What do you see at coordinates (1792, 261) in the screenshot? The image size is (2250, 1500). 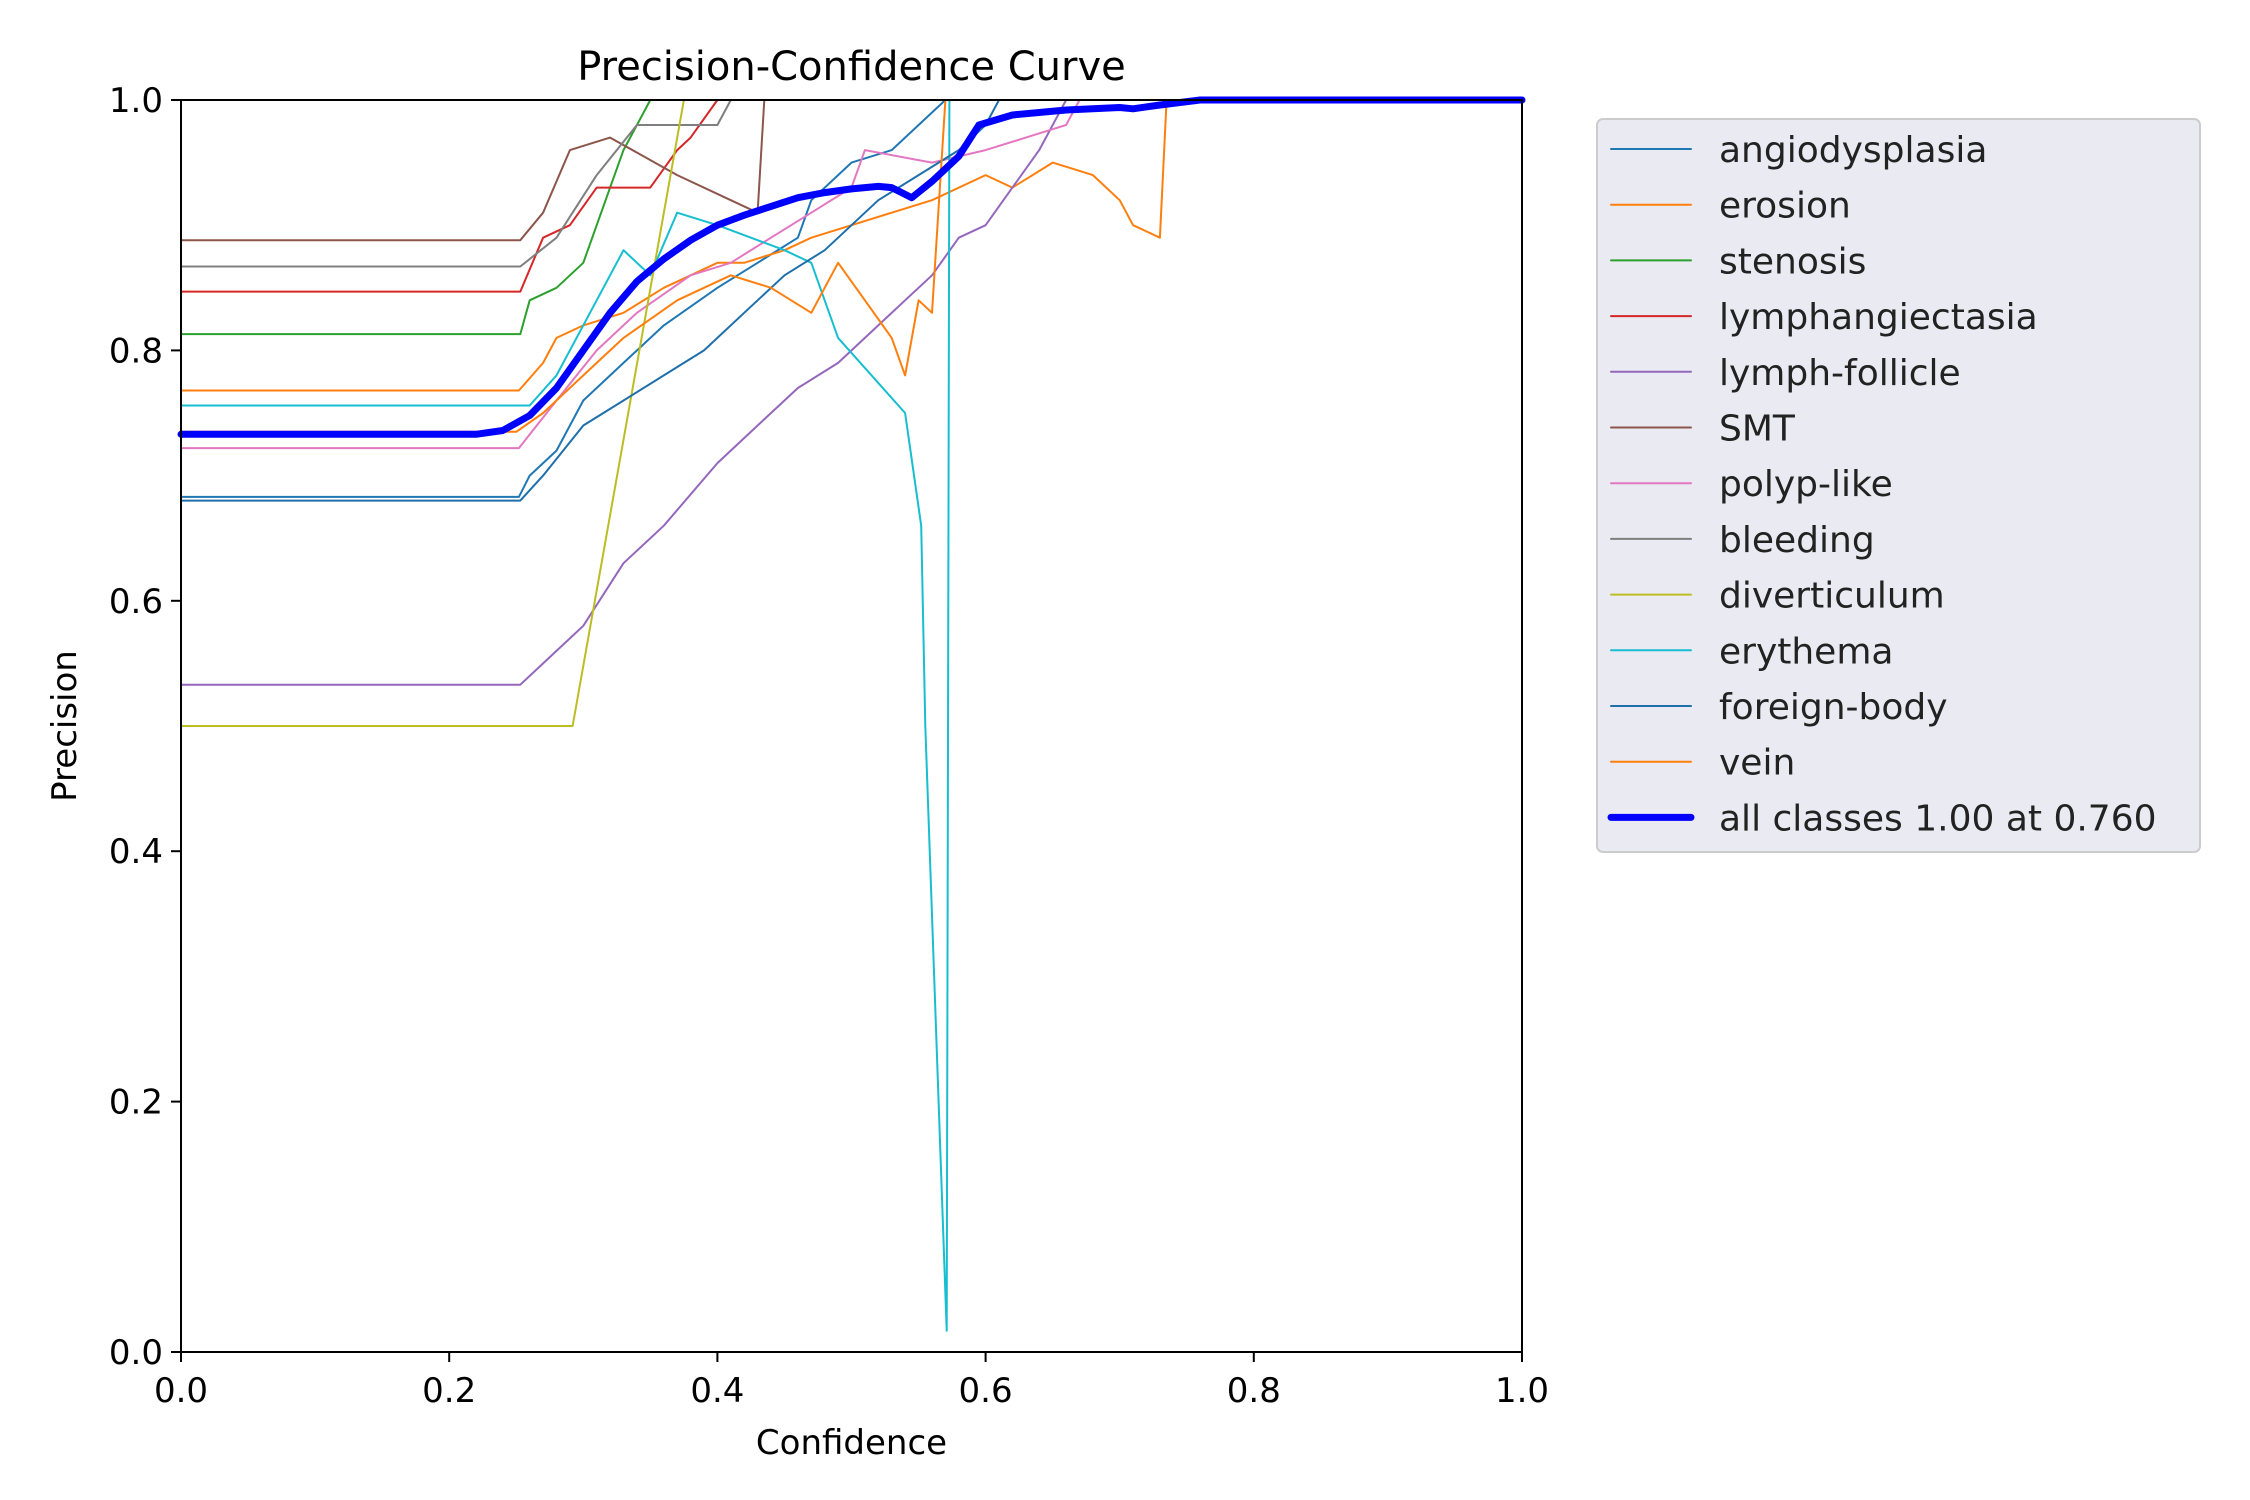 I see `legend-entry-label: stenosis` at bounding box center [1792, 261].